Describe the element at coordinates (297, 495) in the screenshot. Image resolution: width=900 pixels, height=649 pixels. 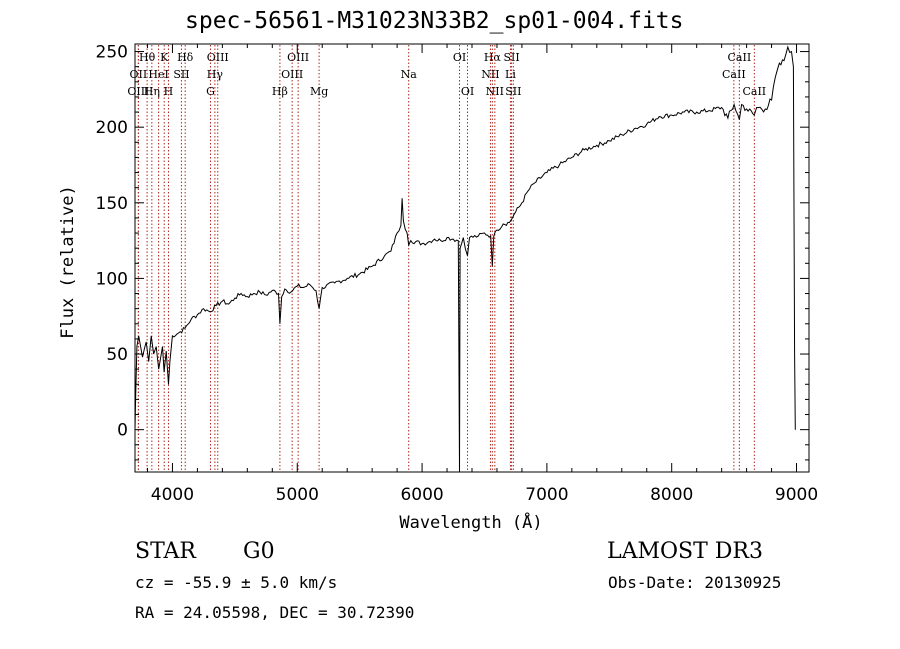
I see `x-tick-label: 5000` at that location.